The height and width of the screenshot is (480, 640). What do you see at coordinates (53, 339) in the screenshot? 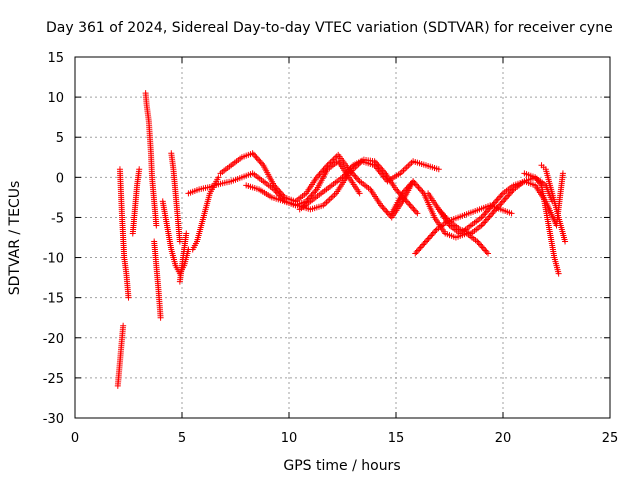
I see `y-tick-label: -20` at bounding box center [53, 339].